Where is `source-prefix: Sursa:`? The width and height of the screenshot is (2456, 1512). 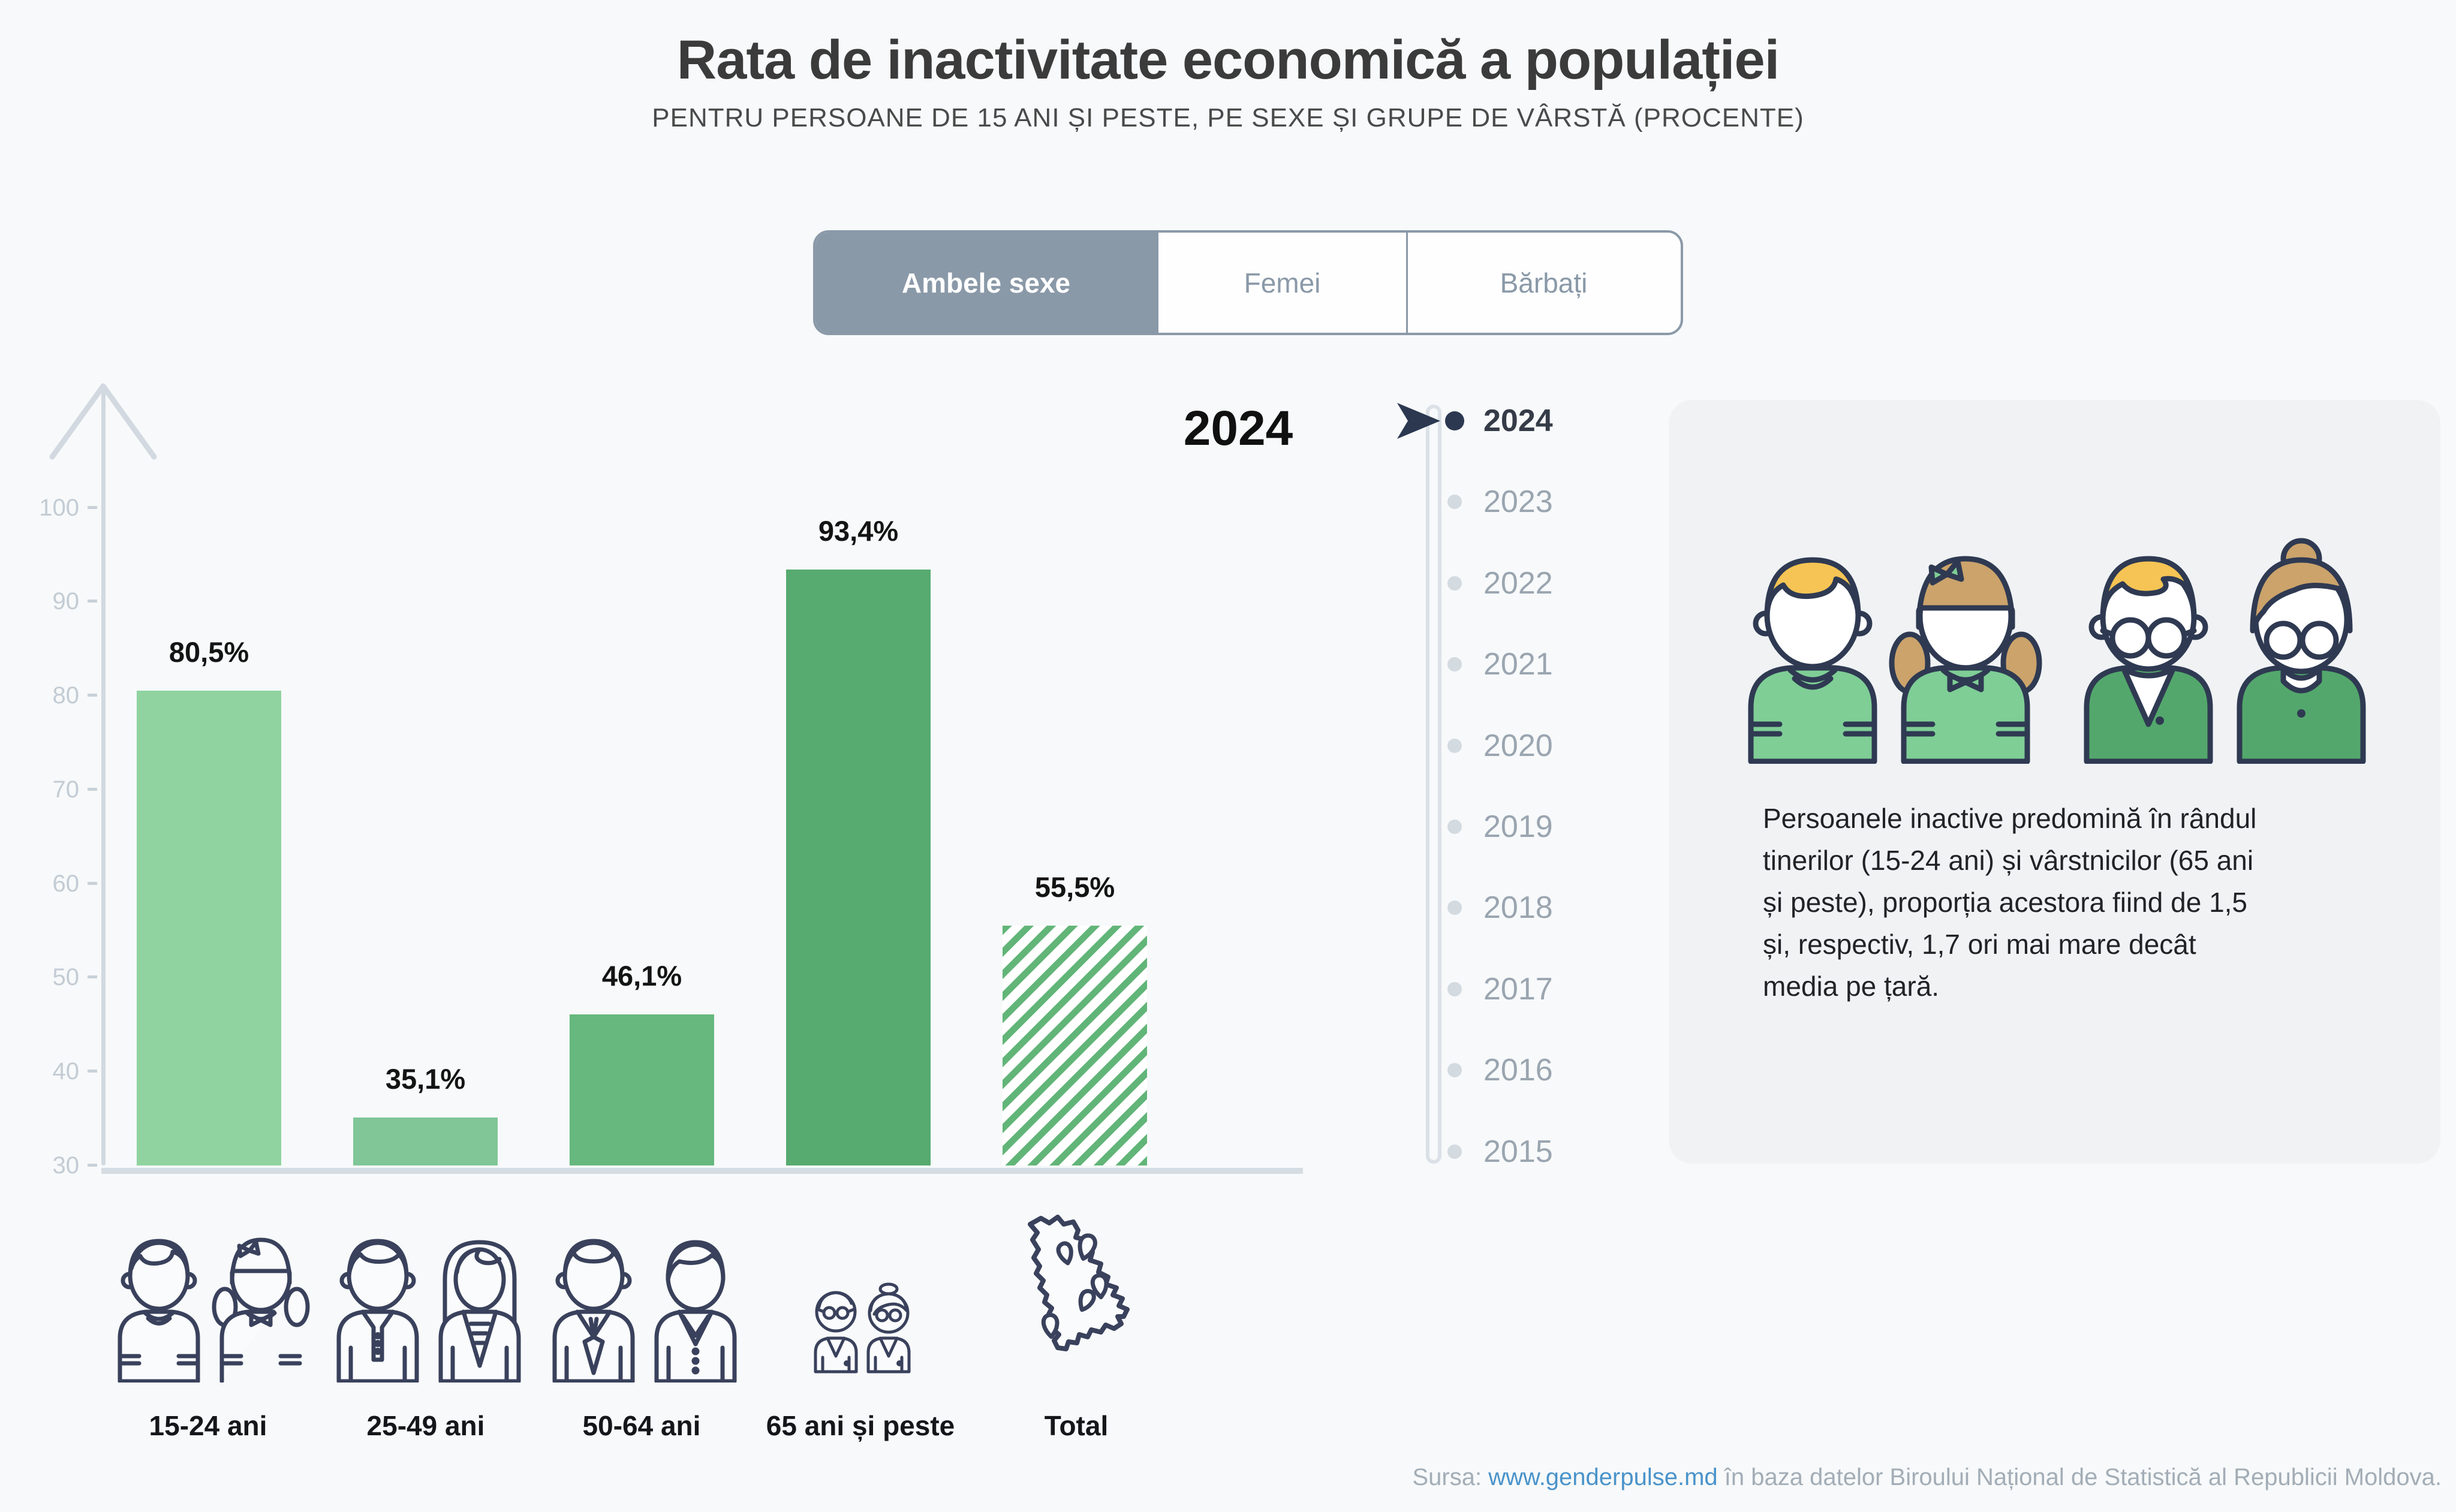
source-prefix: Sursa: is located at coordinates (1447, 1477).